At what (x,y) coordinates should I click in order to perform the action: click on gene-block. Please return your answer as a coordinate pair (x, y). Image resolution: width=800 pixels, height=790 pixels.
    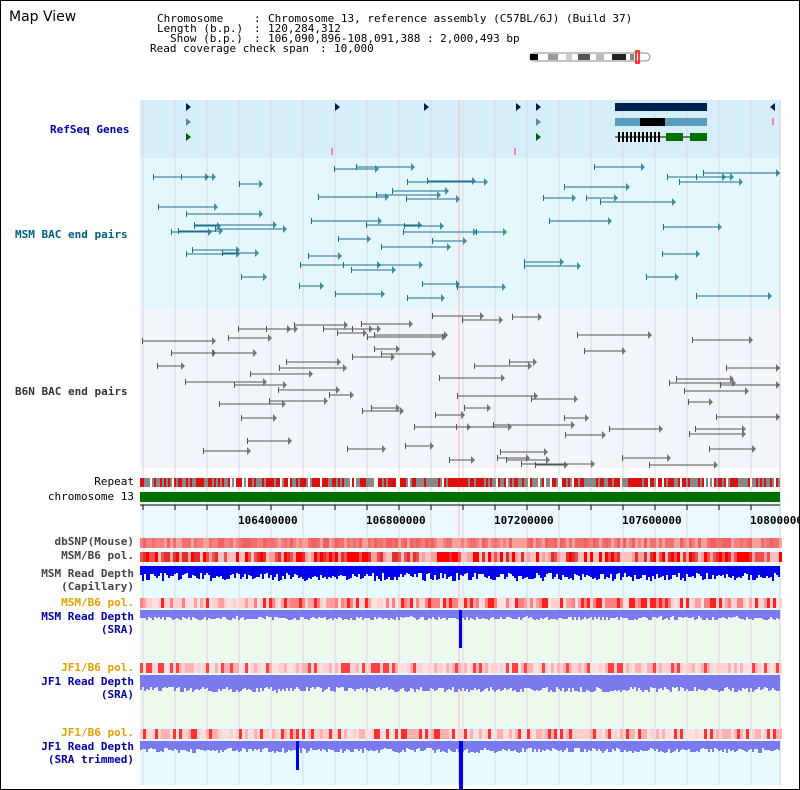
    Looking at the image, I should click on (652, 122).